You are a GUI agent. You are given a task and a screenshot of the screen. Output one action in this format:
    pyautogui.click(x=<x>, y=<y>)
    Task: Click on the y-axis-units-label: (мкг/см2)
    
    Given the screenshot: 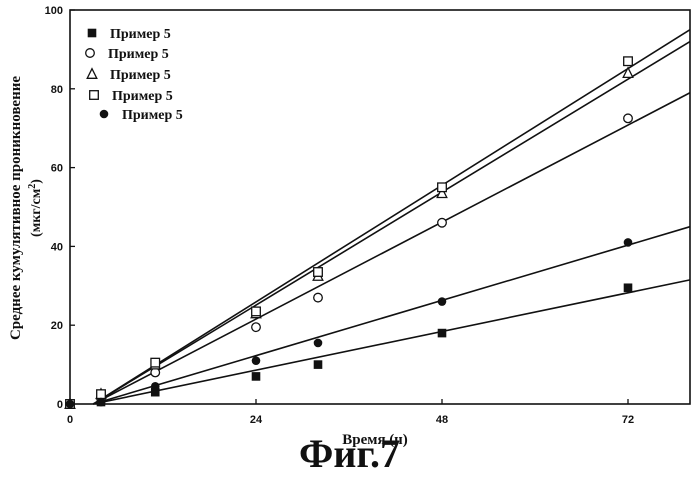 What is the action you would take?
    pyautogui.click(x=35, y=208)
    